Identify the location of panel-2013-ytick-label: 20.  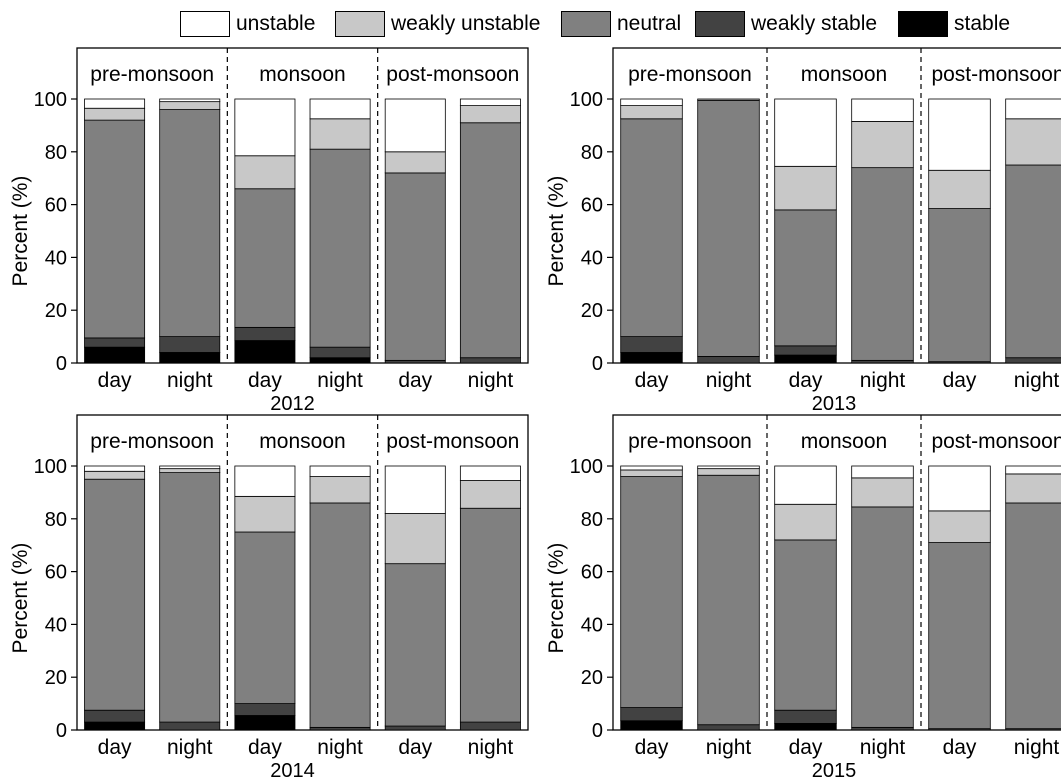
(592, 311).